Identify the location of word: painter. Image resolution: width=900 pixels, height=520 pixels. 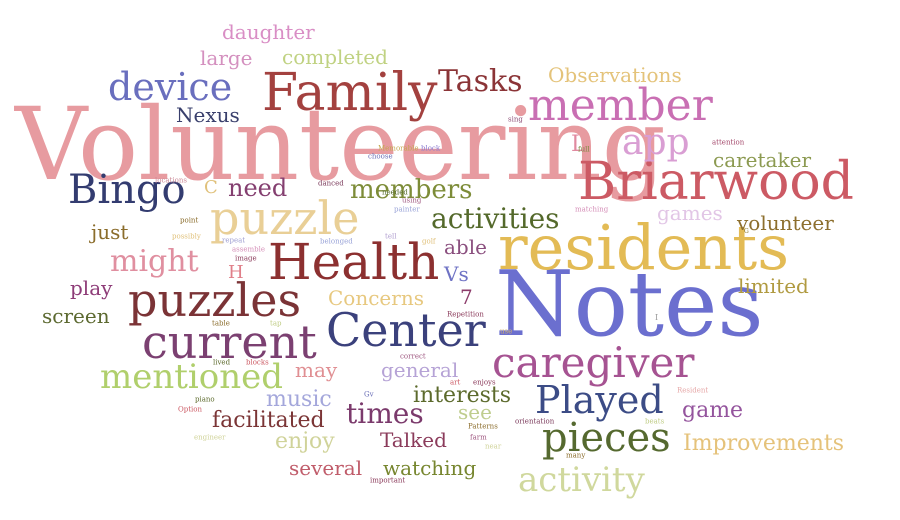
(407, 209).